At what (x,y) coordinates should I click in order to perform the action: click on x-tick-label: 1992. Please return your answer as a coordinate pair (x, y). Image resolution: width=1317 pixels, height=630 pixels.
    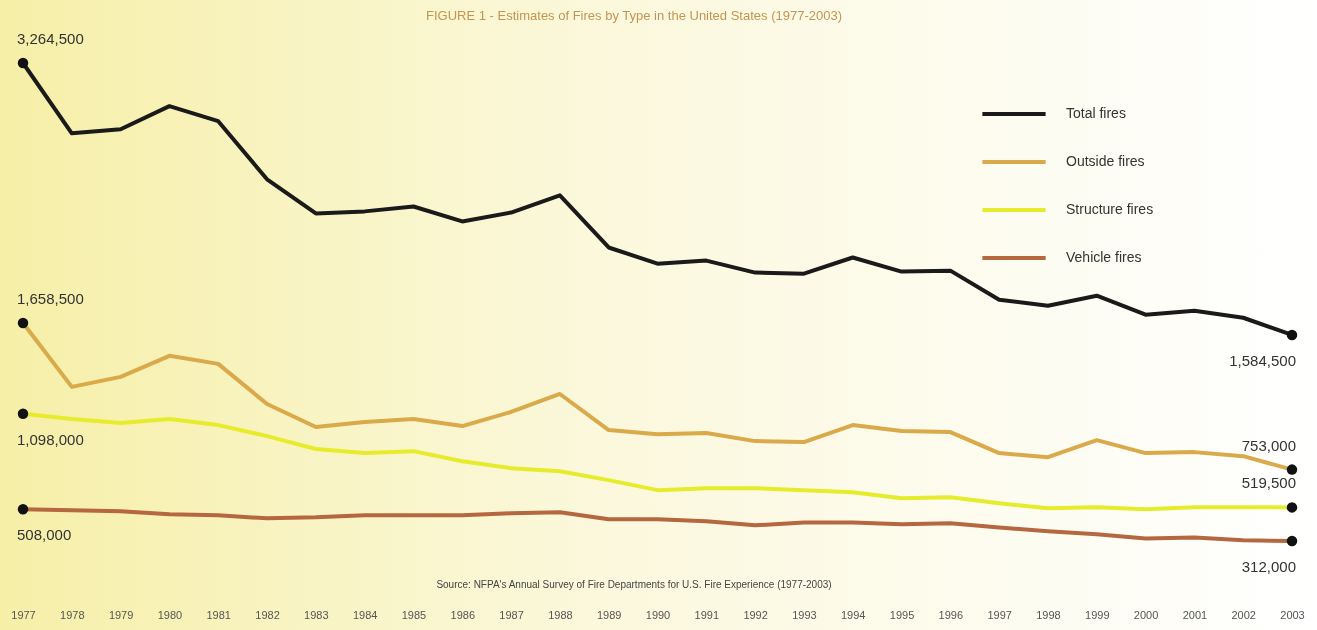
    Looking at the image, I should click on (755, 614).